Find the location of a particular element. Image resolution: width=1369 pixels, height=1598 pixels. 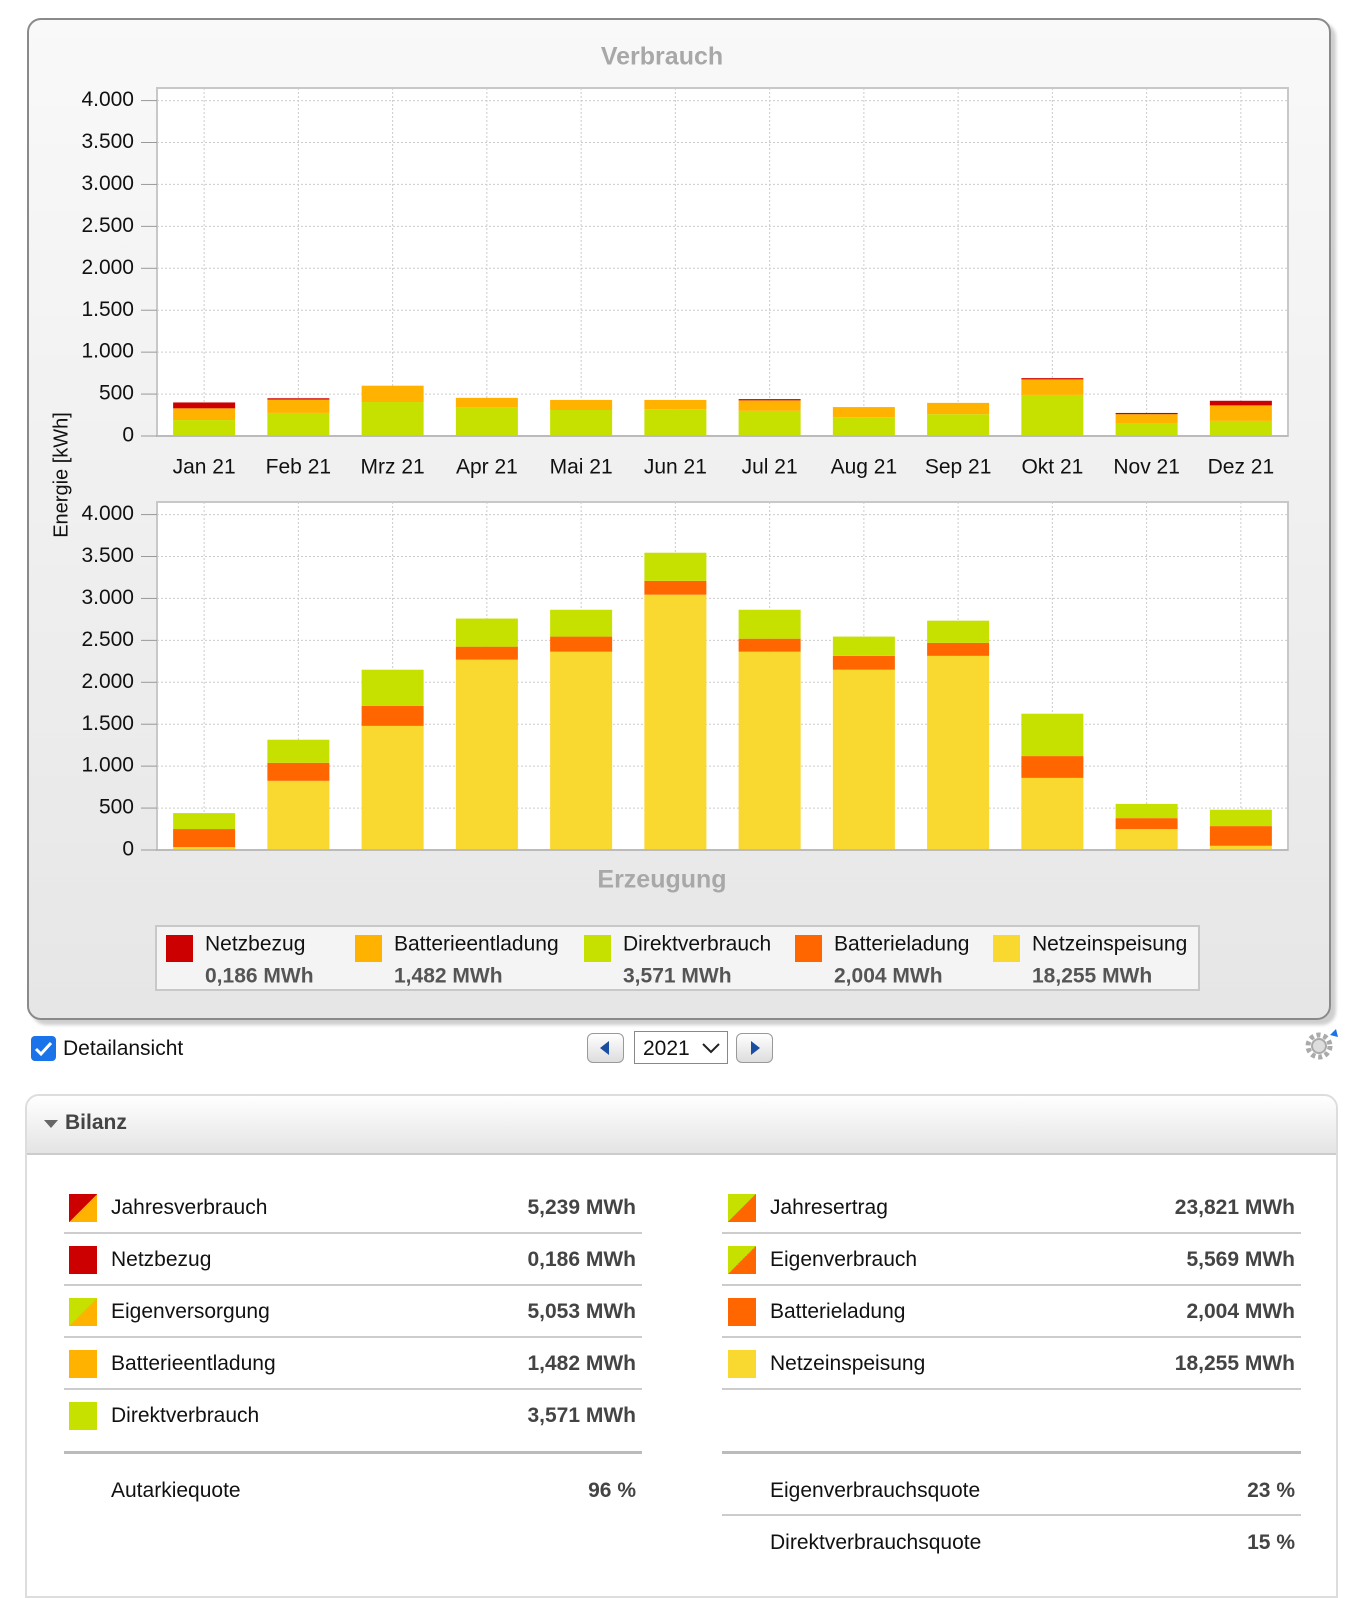

row-value: 0,186 MWh is located at coordinates (581, 1259).